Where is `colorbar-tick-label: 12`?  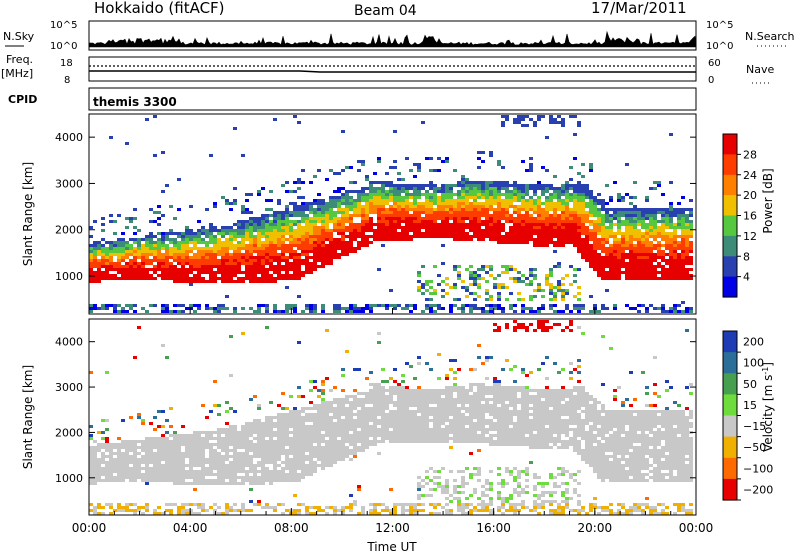 colorbar-tick-label: 12 is located at coordinates (750, 236).